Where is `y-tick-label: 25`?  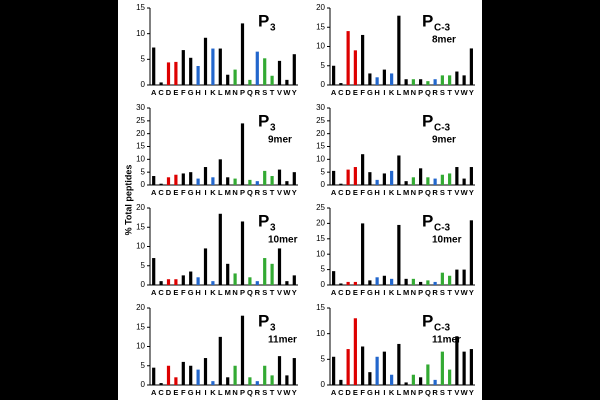 y-tick-label: 25 is located at coordinates (140, 120).